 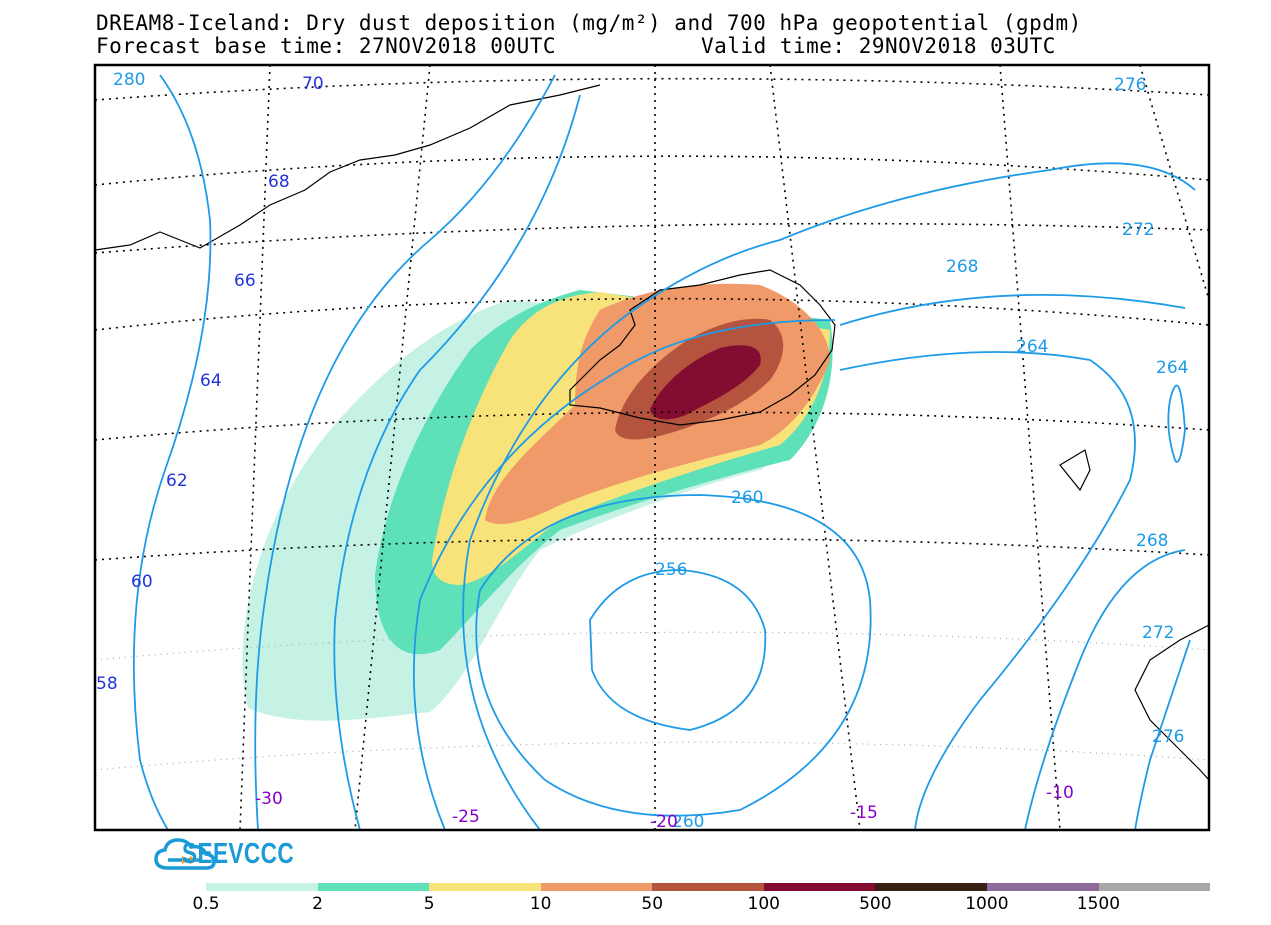 I want to click on lon-label-m15: -15, so click(x=864, y=813).